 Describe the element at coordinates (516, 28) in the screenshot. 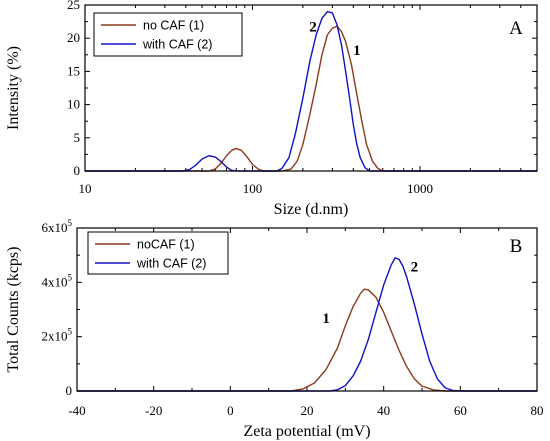

I see `panel-letter: A` at that location.